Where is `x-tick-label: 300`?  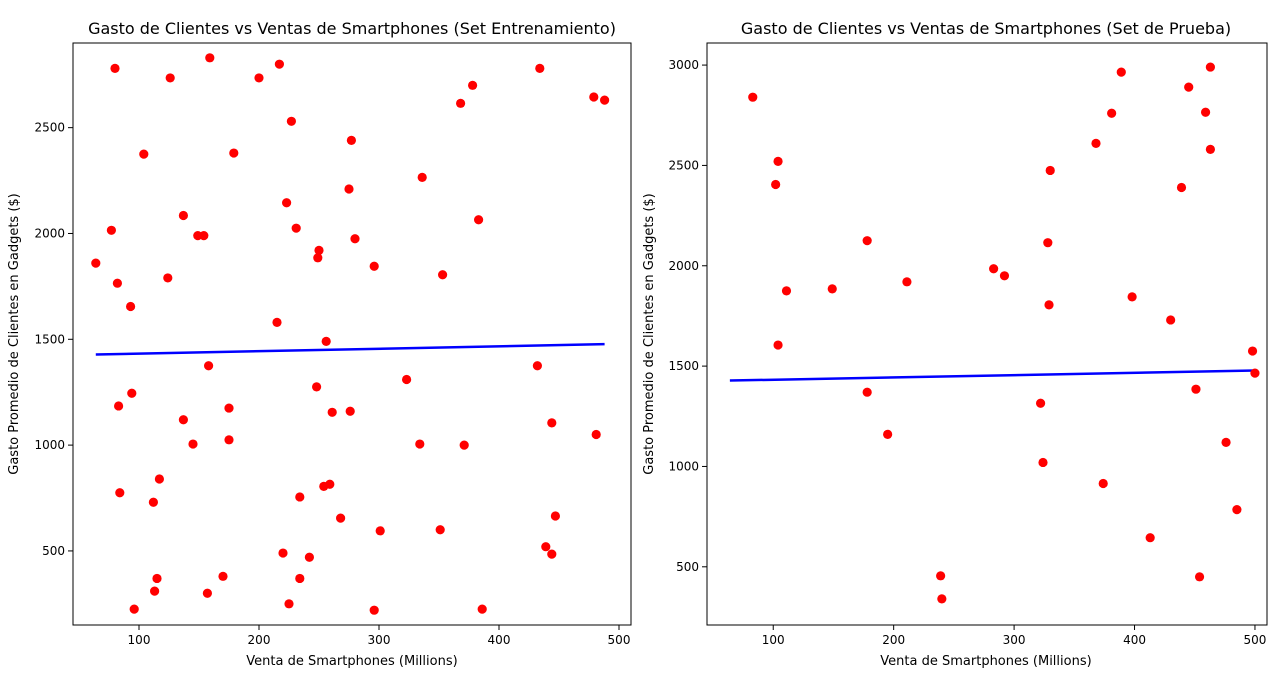
x-tick-label: 300 is located at coordinates (1014, 640).